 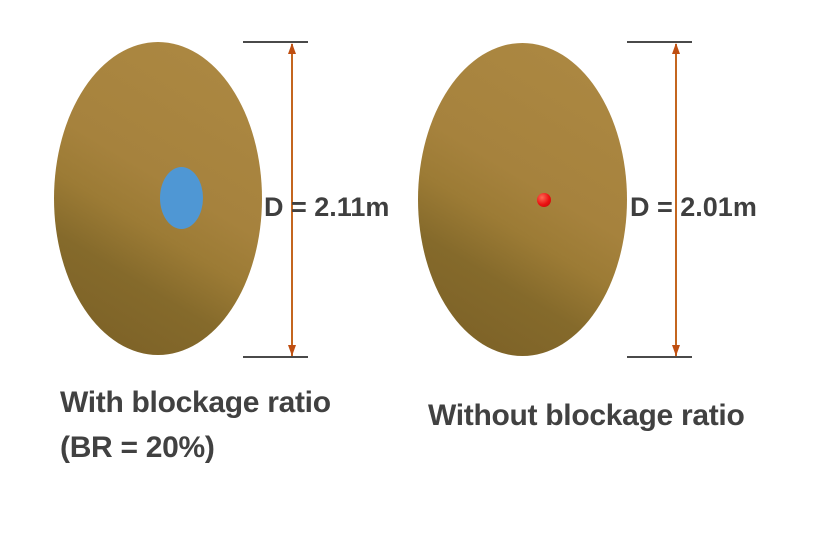 I want to click on diameter-label-left: D = 2.11m, so click(x=327, y=207).